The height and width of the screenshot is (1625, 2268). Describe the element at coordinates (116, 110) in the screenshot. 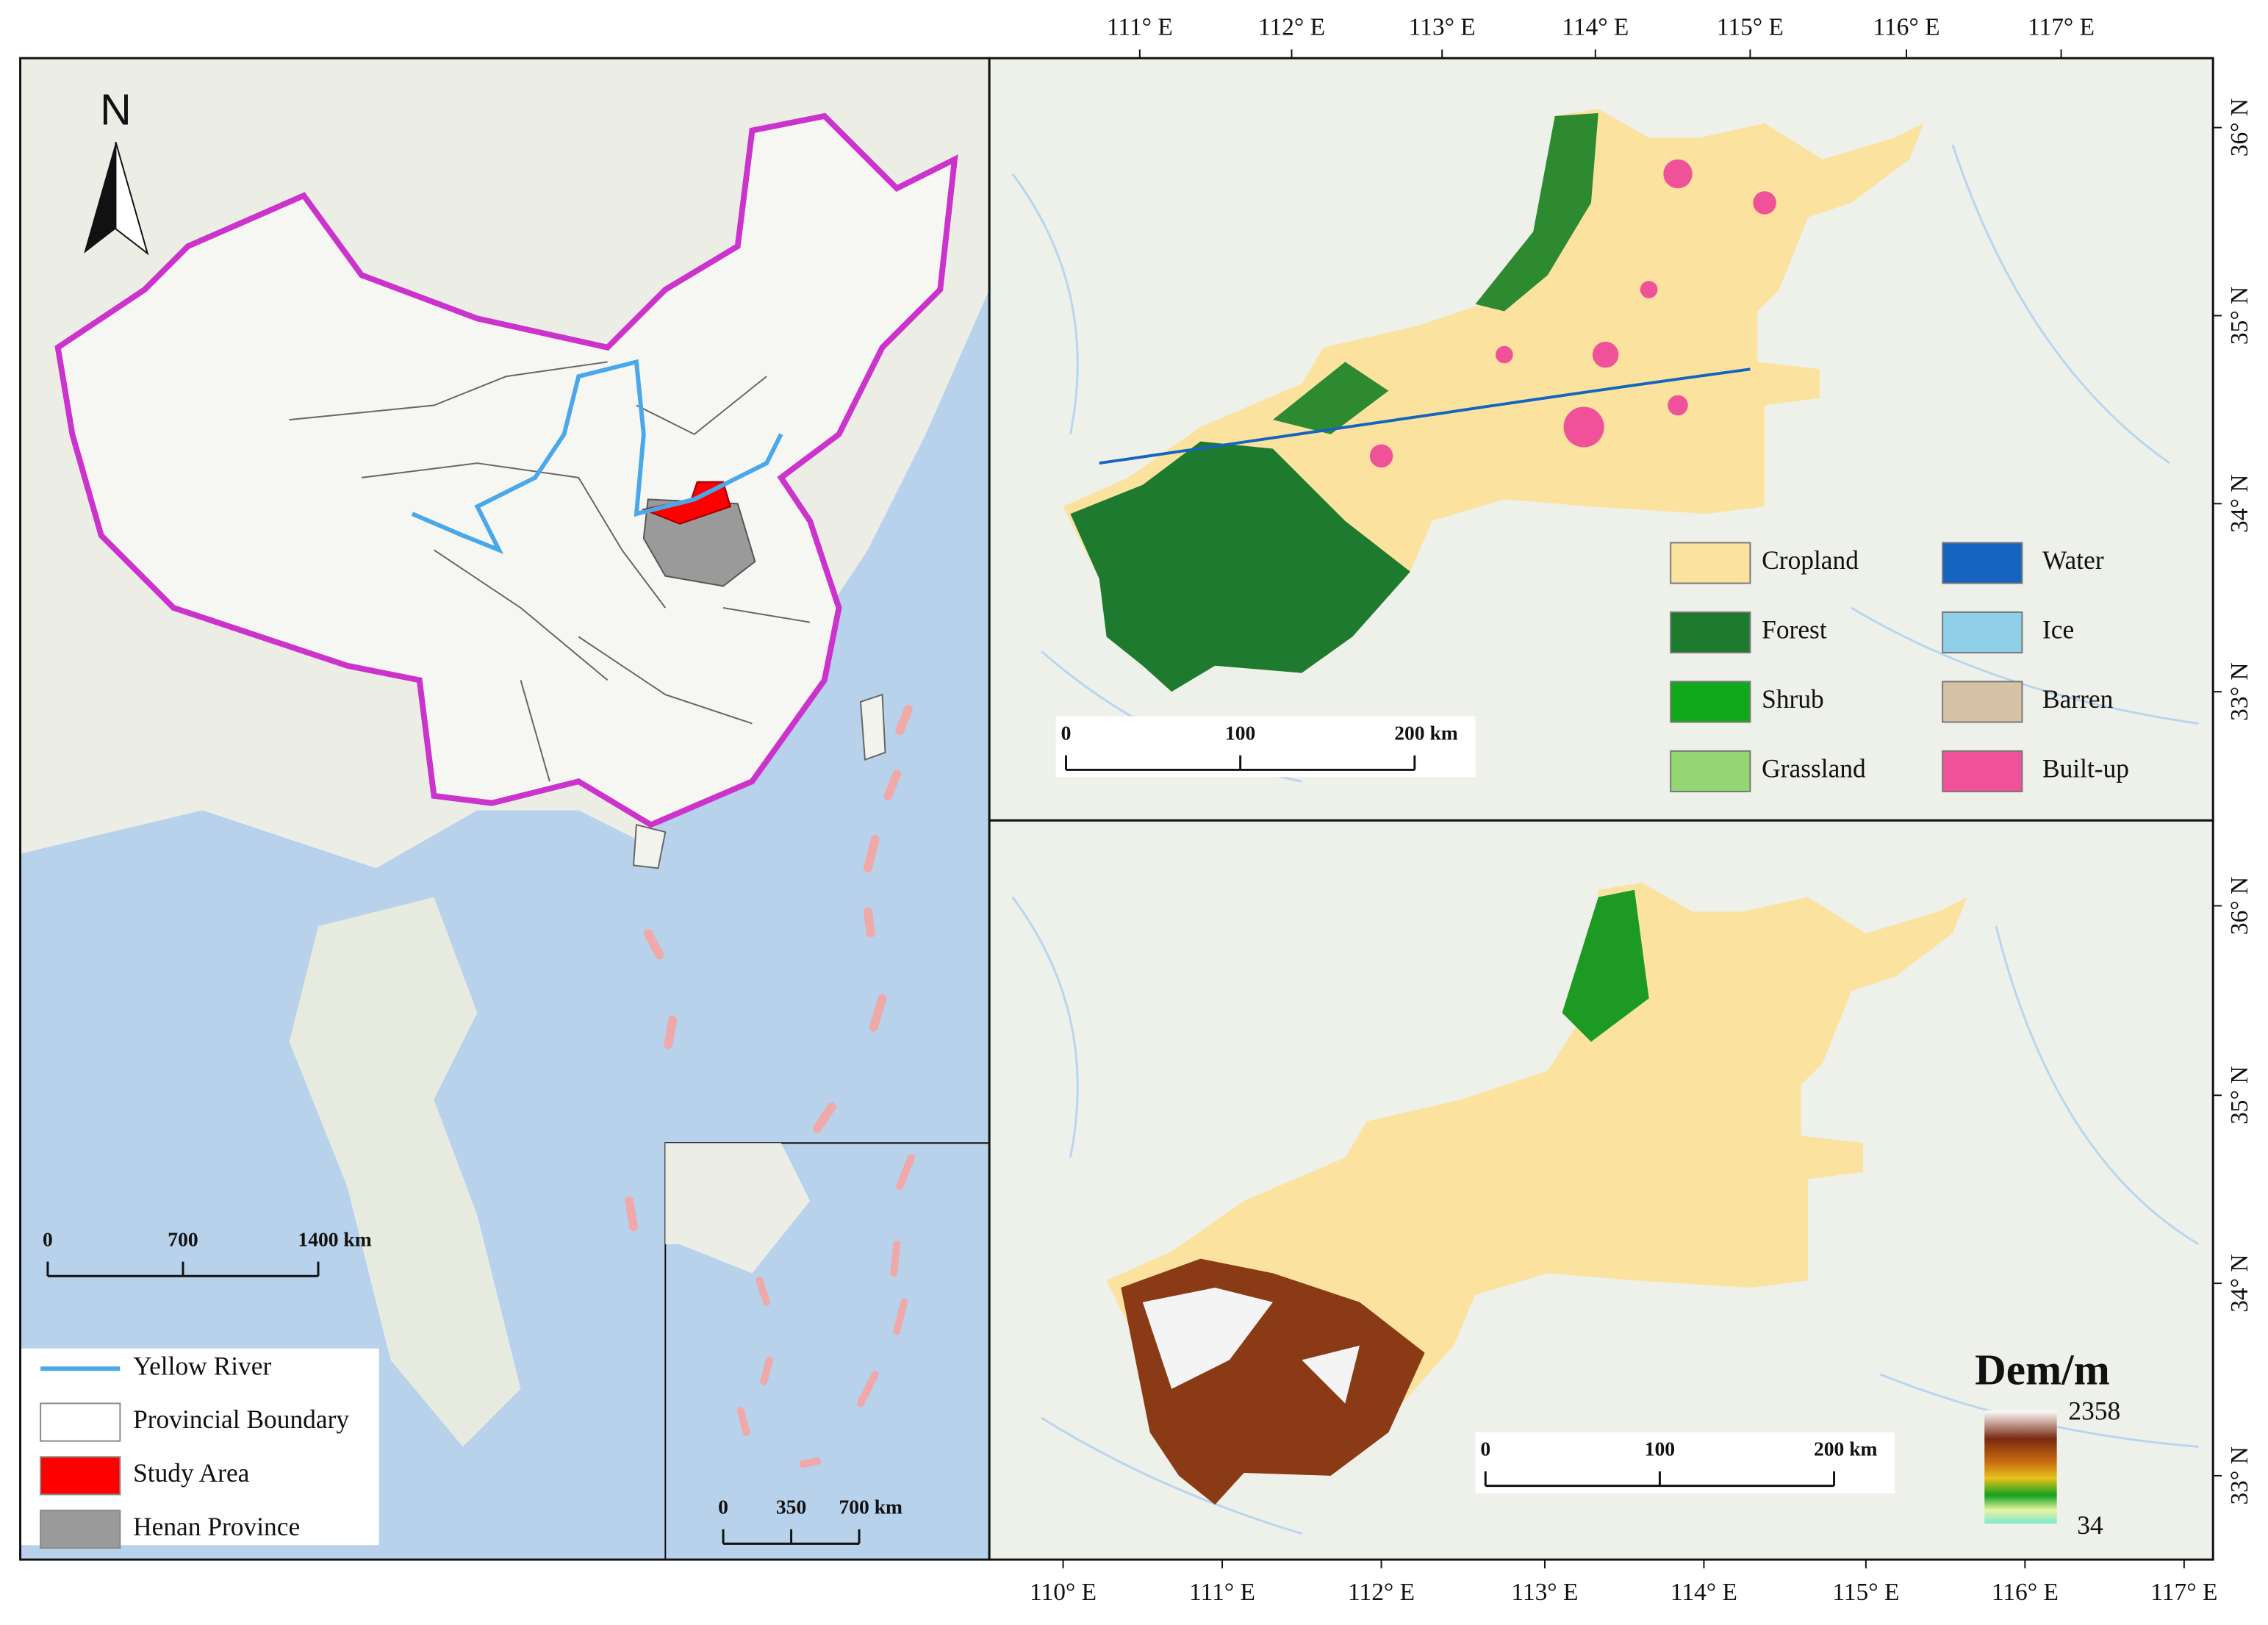

I see `north-label: N` at that location.